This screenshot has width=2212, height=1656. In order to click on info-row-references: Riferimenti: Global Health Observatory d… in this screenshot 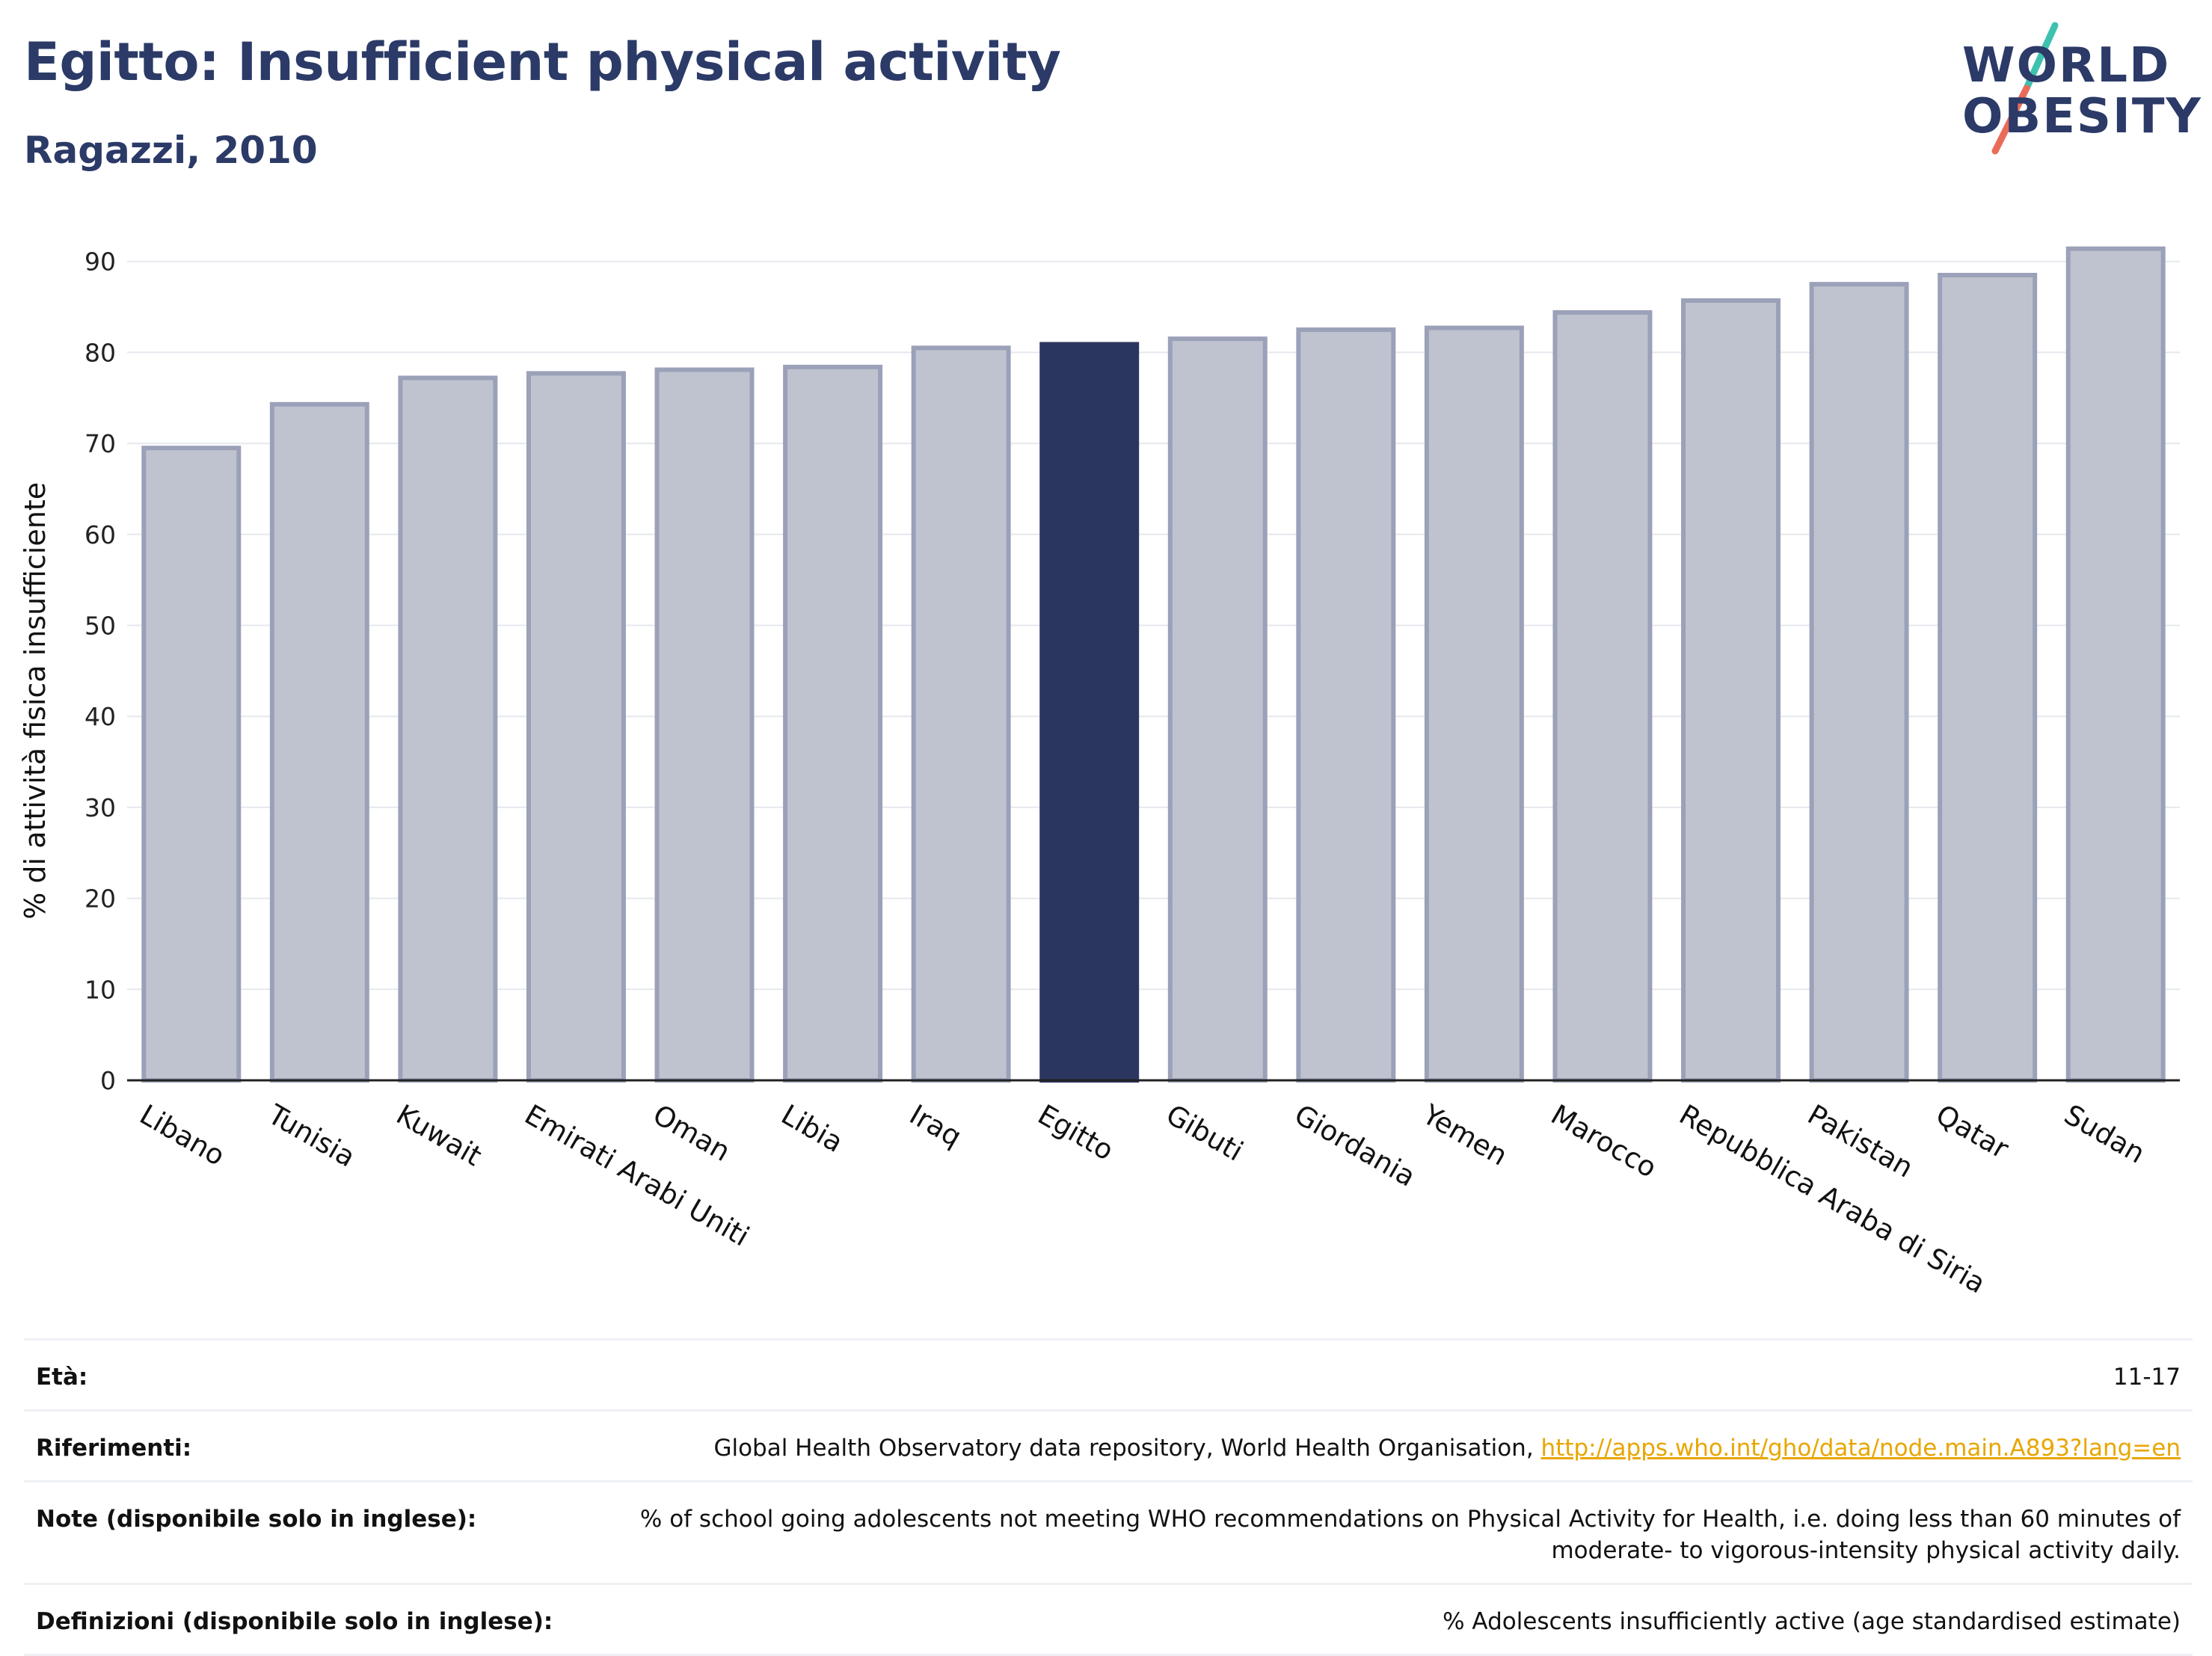, I will do `click(1108, 1444)`.